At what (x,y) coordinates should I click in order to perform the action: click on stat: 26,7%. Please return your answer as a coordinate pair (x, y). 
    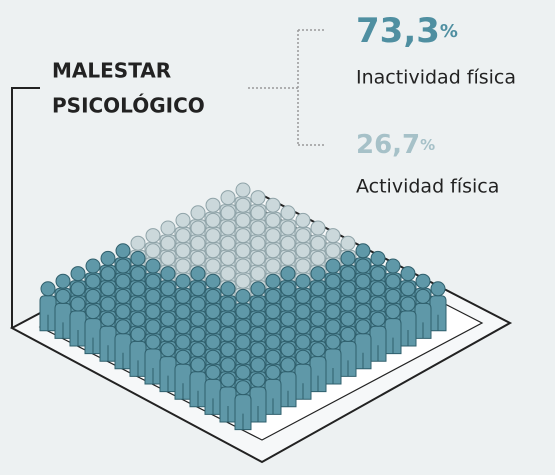
    Looking at the image, I should click on (395, 145).